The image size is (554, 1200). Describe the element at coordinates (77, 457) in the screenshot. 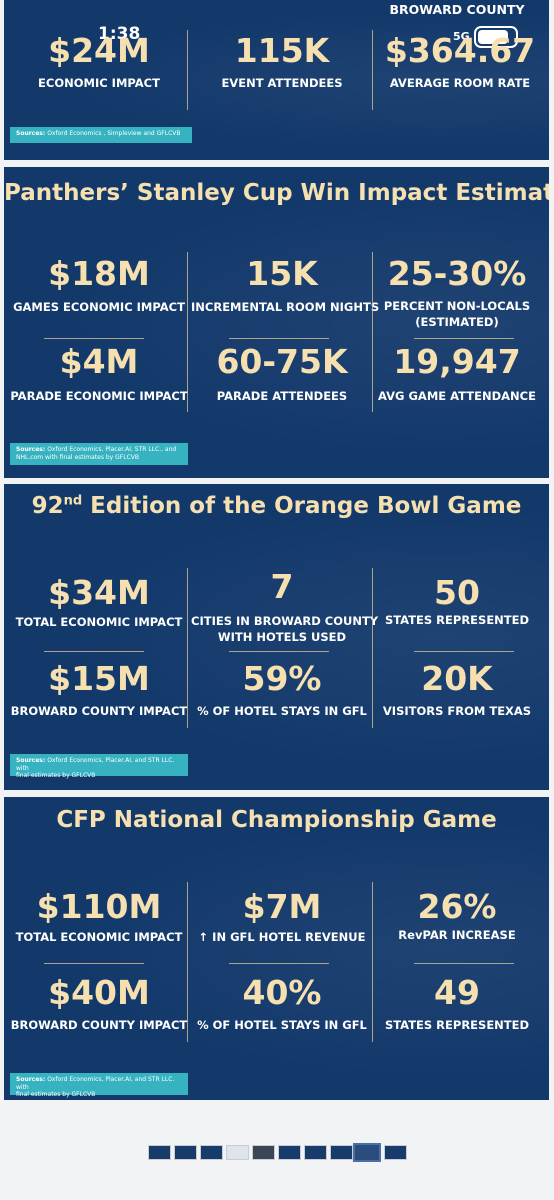

I see `sources-text: NHL.com with final estimates by GFLCVB` at that location.